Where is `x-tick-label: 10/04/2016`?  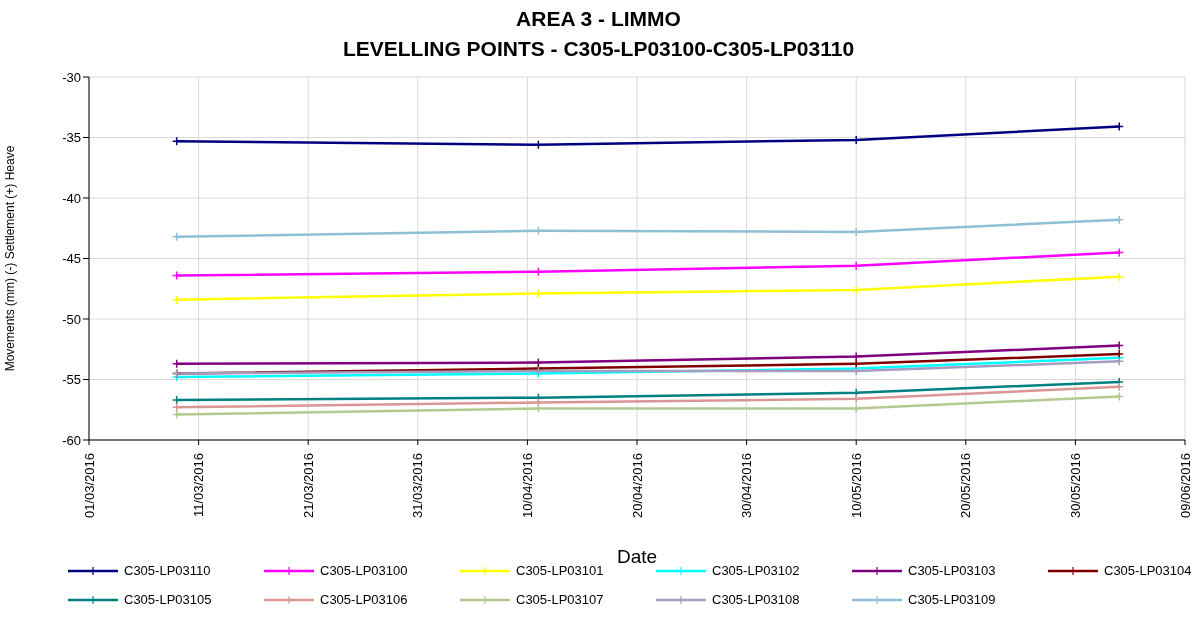 x-tick-label: 10/04/2016 is located at coordinates (527, 486).